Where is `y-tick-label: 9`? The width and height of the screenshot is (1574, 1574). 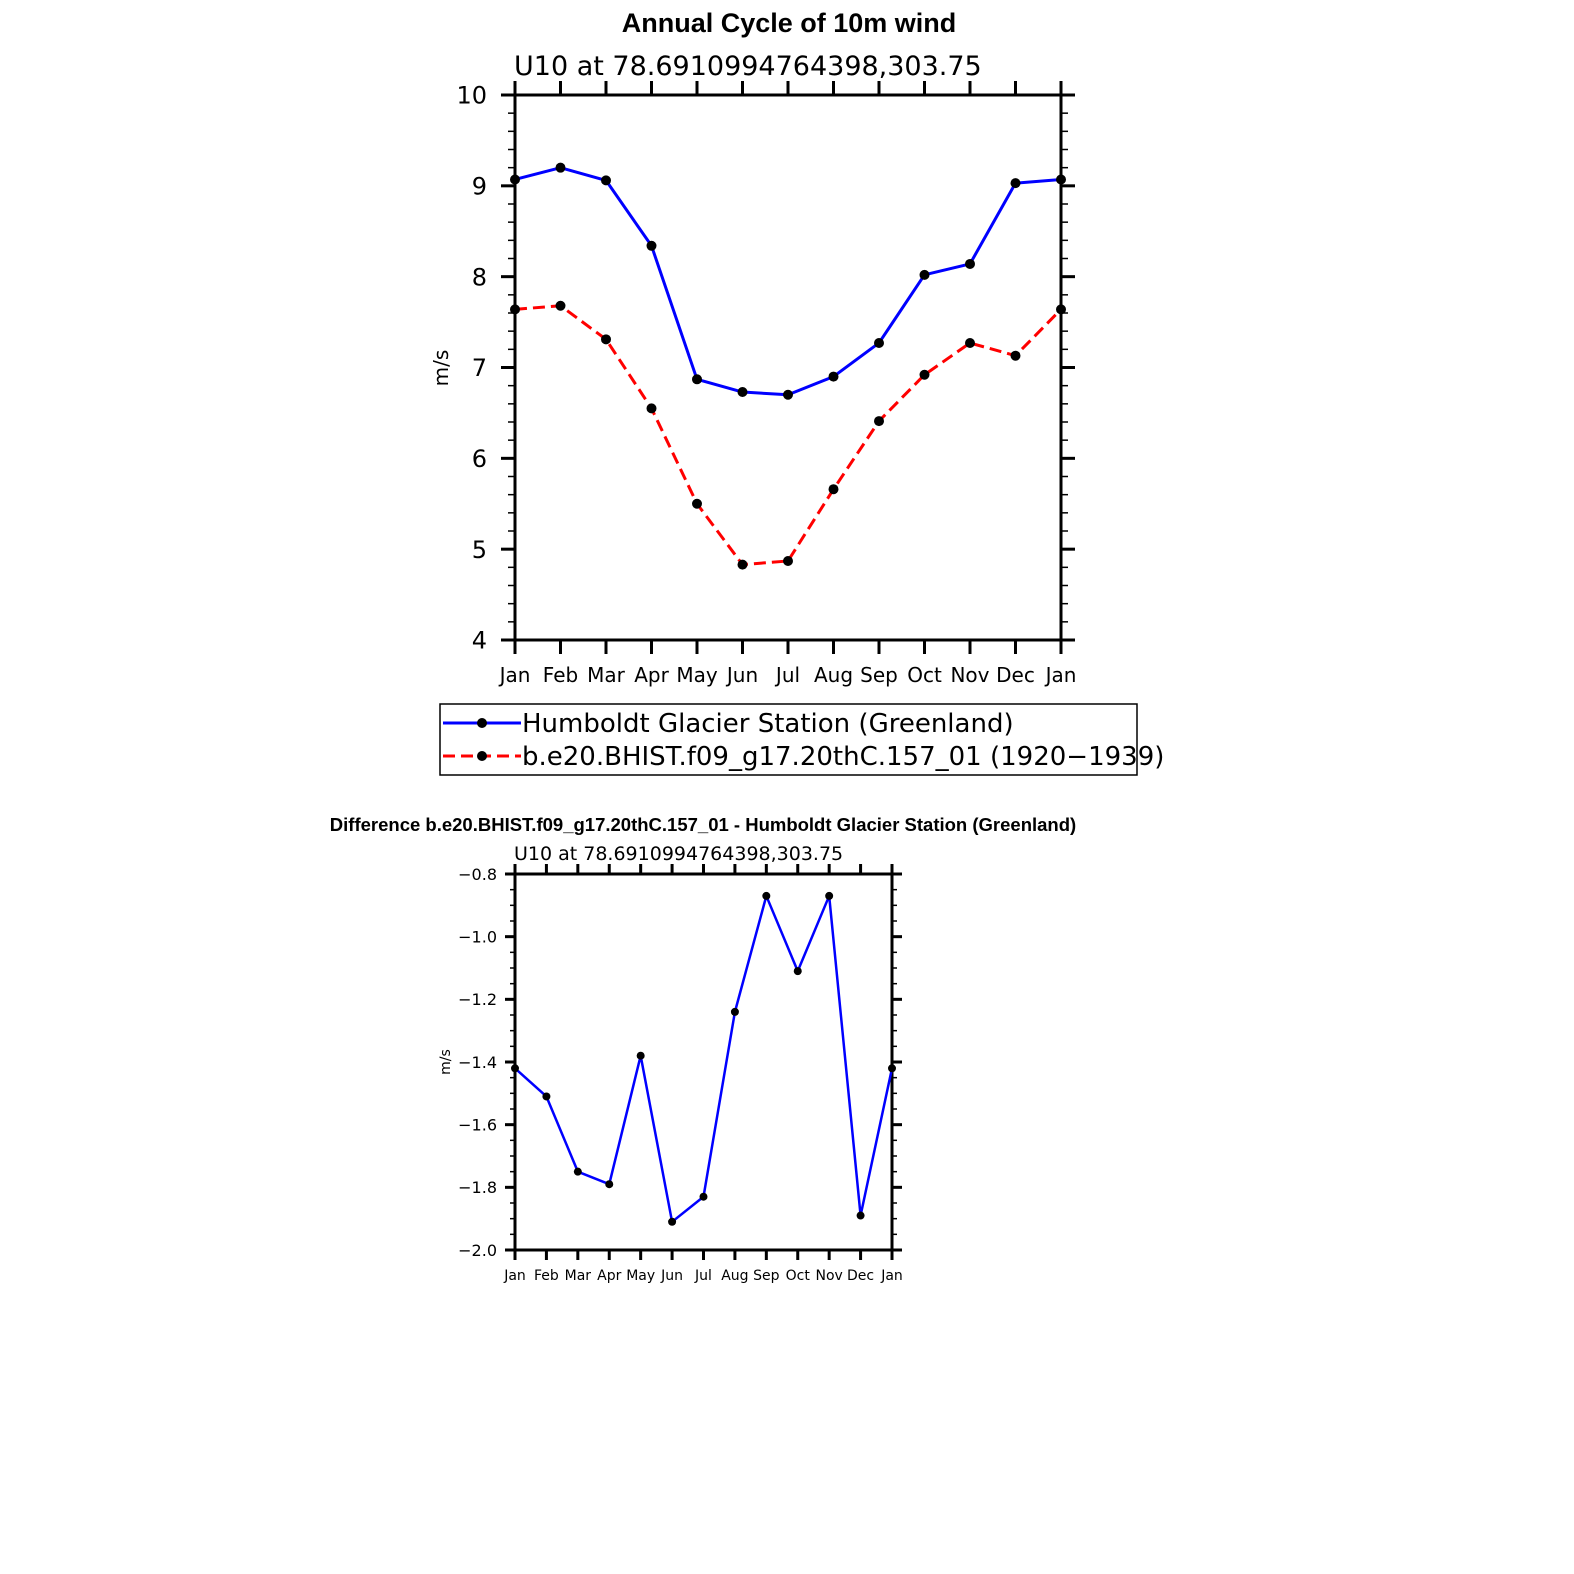
y-tick-label: 9 is located at coordinates (479, 186).